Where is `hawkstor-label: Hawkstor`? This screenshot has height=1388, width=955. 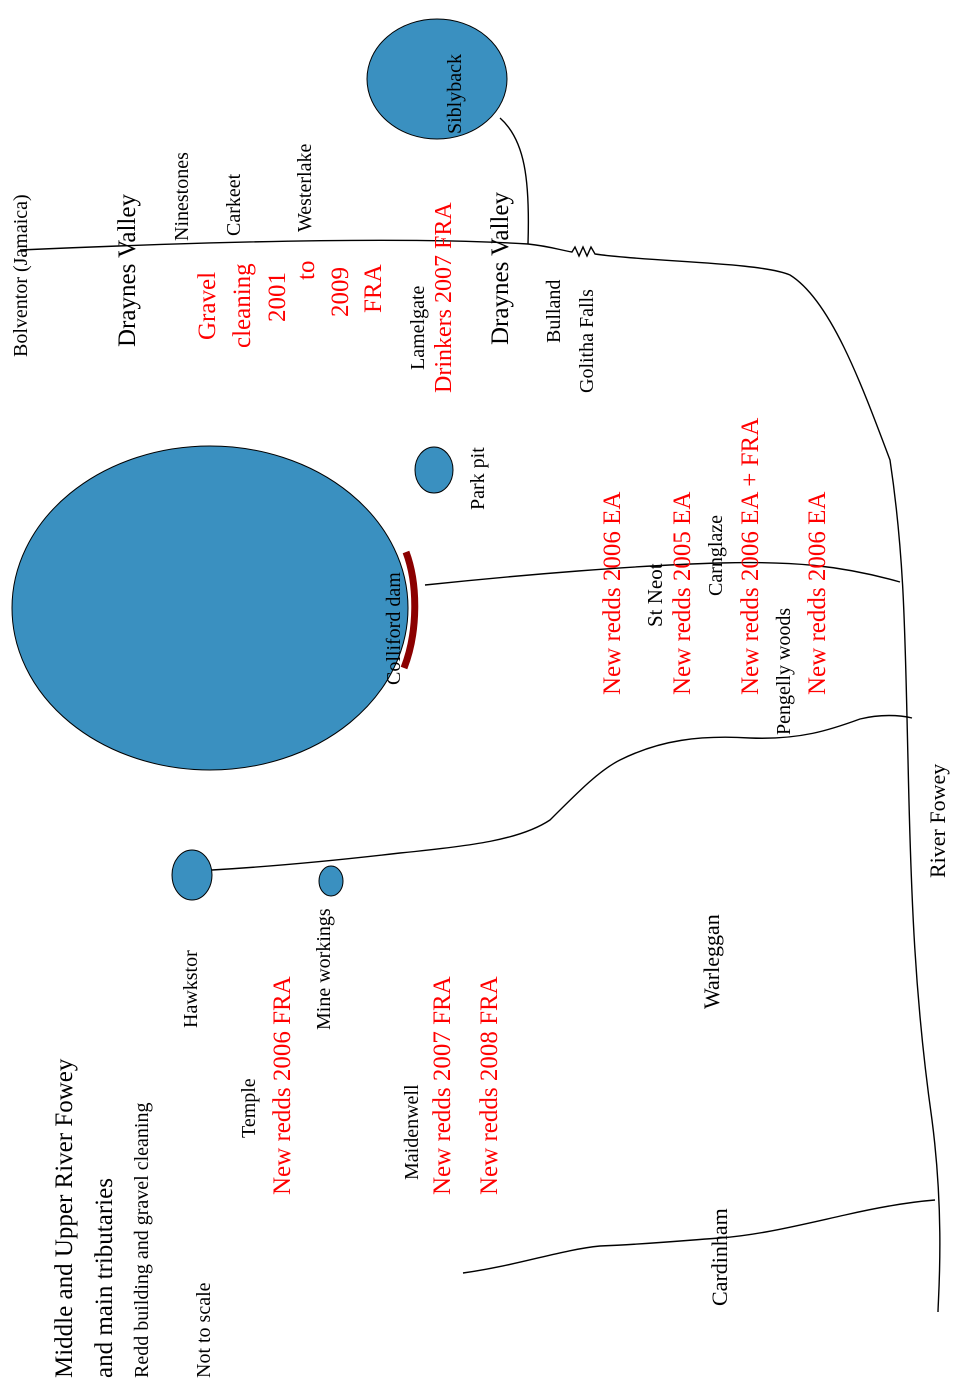
hawkstor-label: Hawkstor is located at coordinates (191, 989).